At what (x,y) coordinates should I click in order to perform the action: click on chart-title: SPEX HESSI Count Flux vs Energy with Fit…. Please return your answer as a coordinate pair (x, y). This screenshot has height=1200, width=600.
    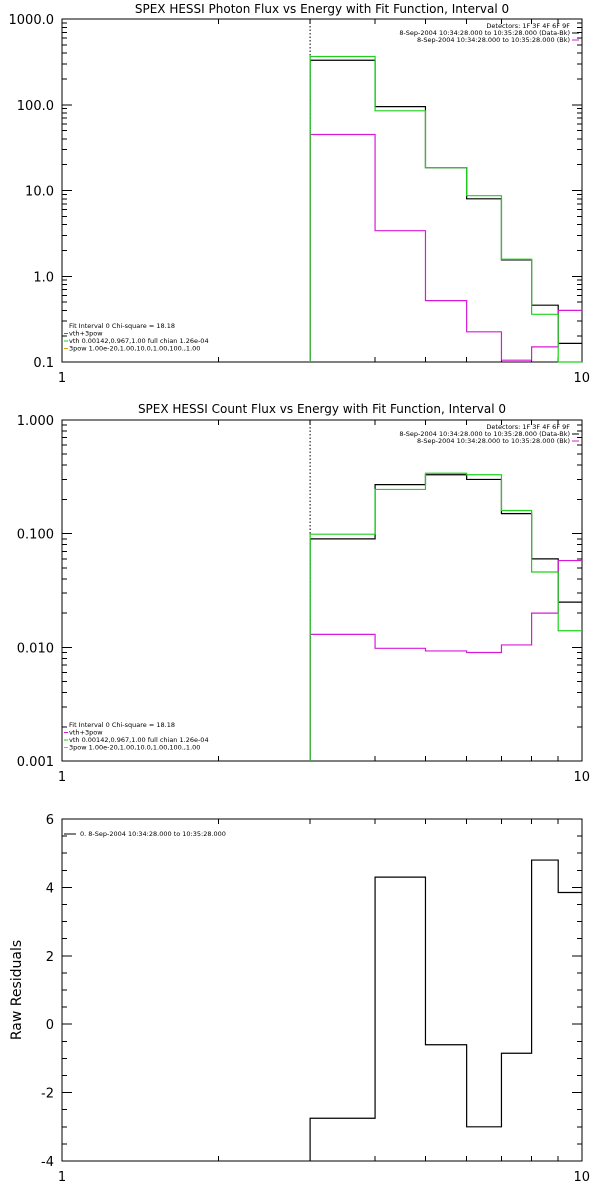
    Looking at the image, I should click on (322, 409).